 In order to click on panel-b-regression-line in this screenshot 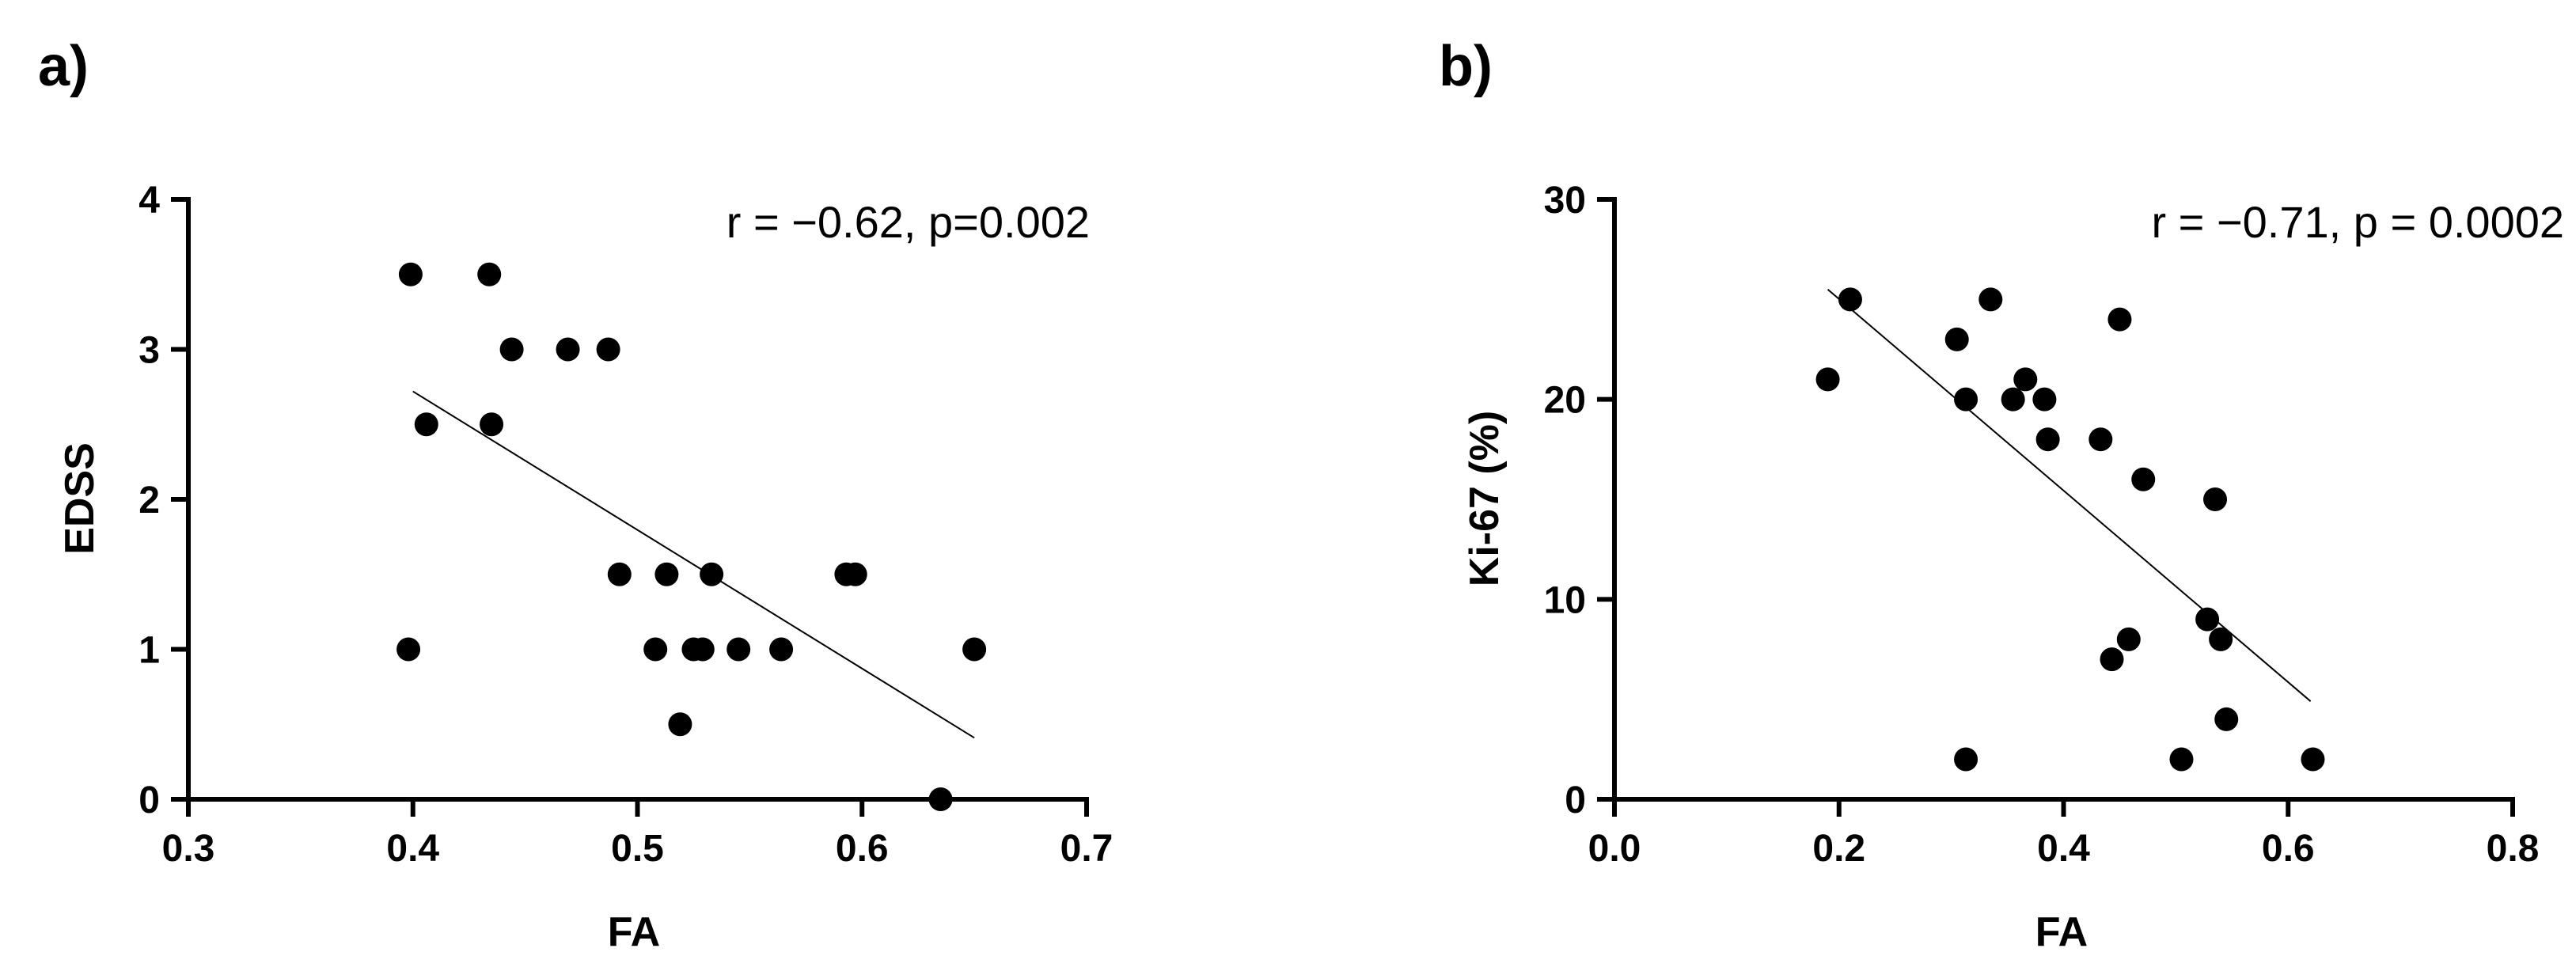, I will do `click(2069, 495)`.